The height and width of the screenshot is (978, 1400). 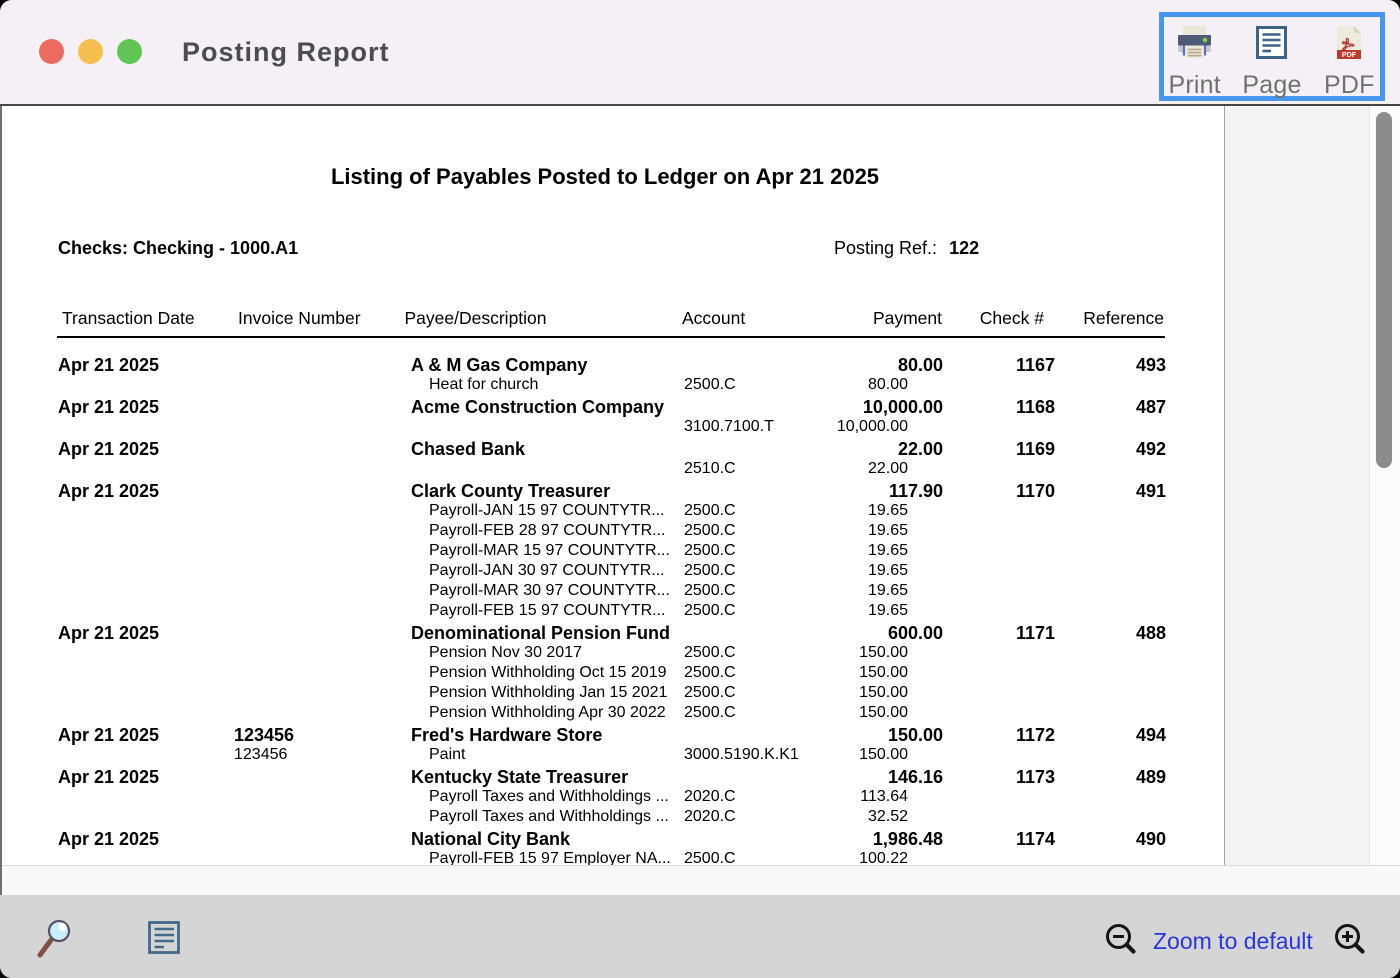 I want to click on cell-amount: 80.00, so click(x=887, y=384).